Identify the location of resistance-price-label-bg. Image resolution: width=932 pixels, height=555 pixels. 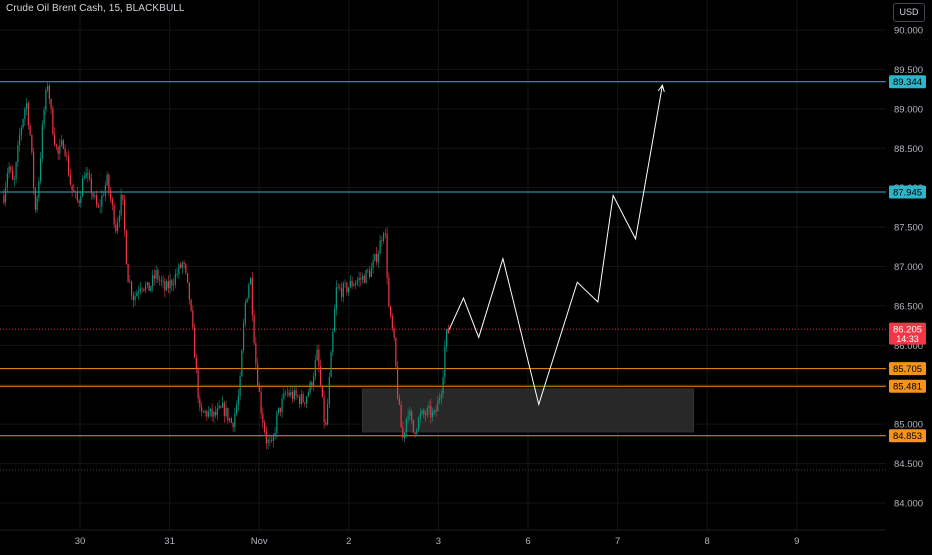
(907, 192).